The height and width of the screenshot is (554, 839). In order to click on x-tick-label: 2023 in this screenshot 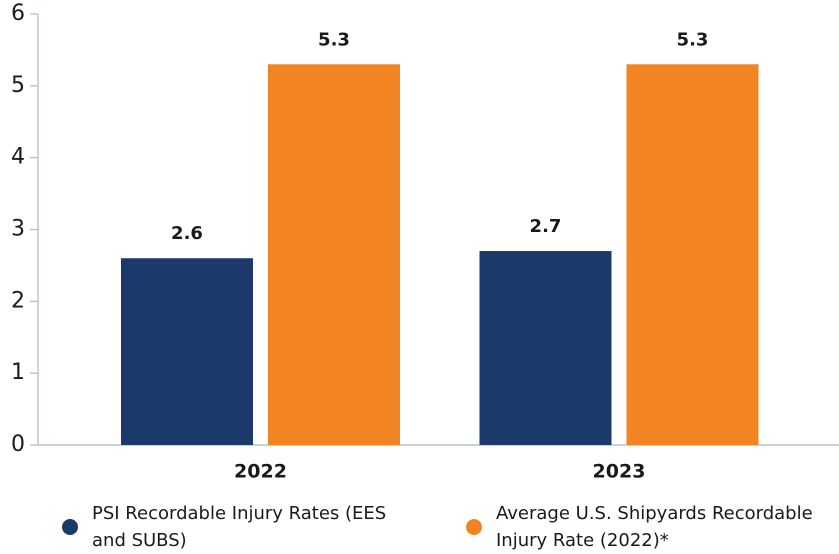, I will do `click(619, 472)`.